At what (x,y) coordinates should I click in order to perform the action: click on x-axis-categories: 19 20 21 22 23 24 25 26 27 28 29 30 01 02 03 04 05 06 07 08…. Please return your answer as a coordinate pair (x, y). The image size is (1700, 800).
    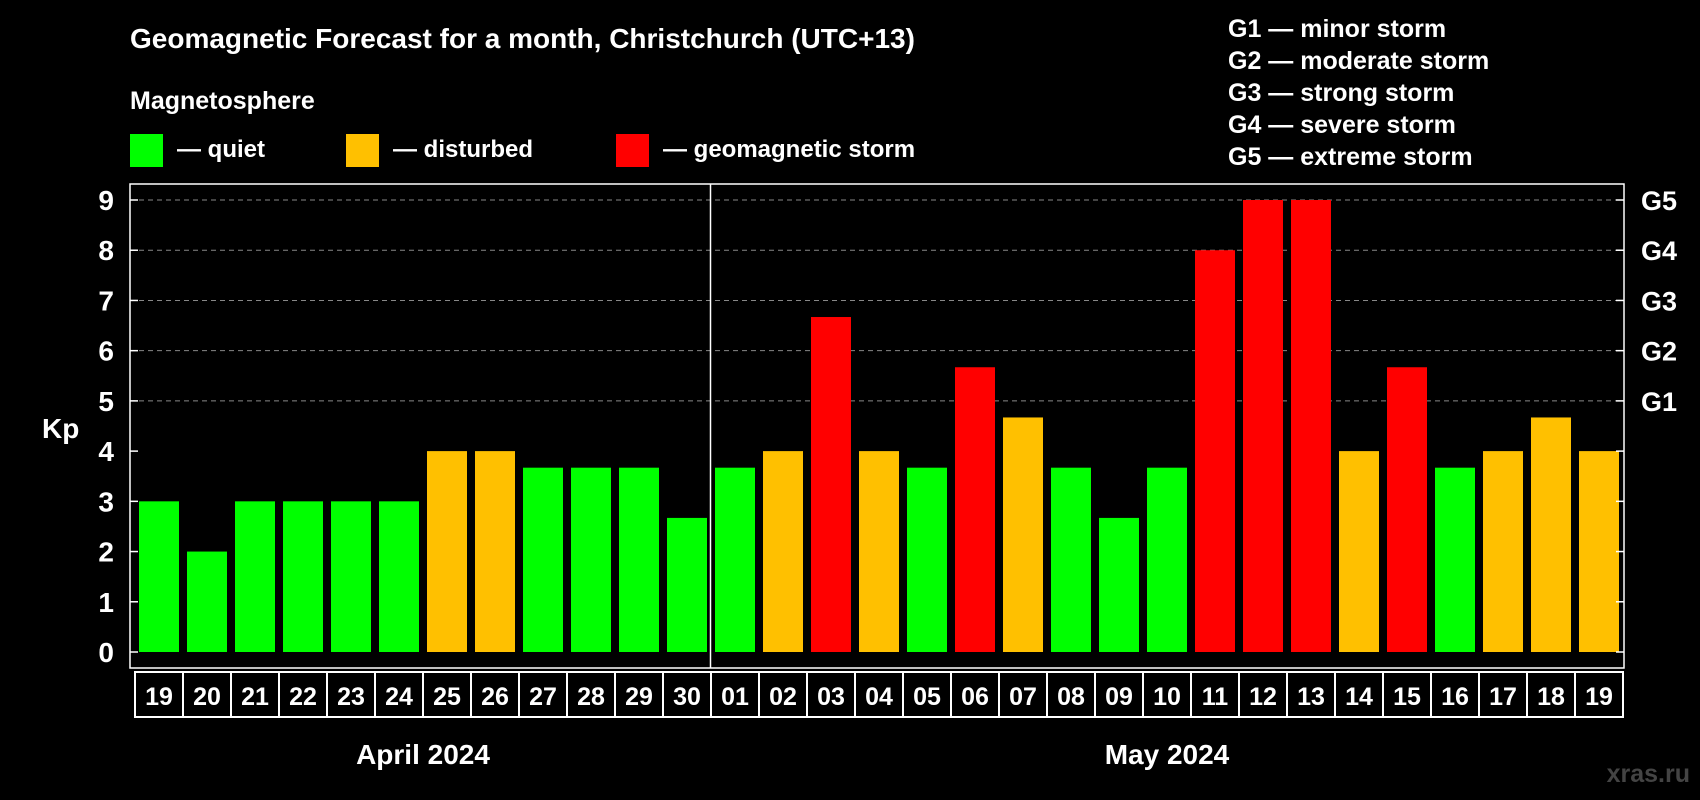
    Looking at the image, I should click on (879, 694).